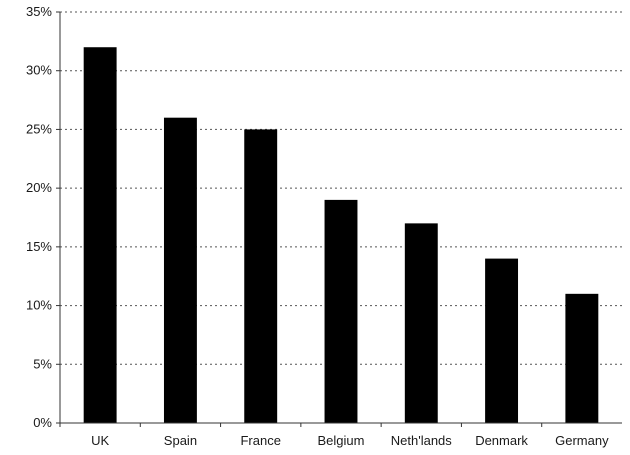 The image size is (630, 455). Describe the element at coordinates (260, 440) in the screenshot. I see `x-tick-label: France` at that location.